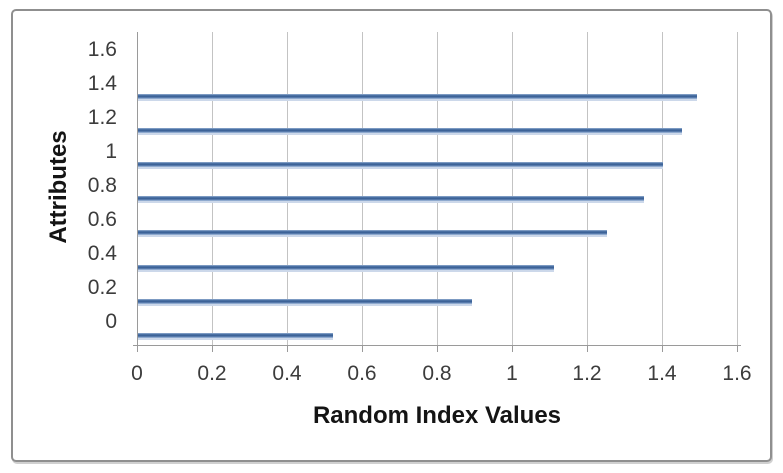 The width and height of the screenshot is (783, 473). I want to click on x-tick-label: 1.6, so click(737, 373).